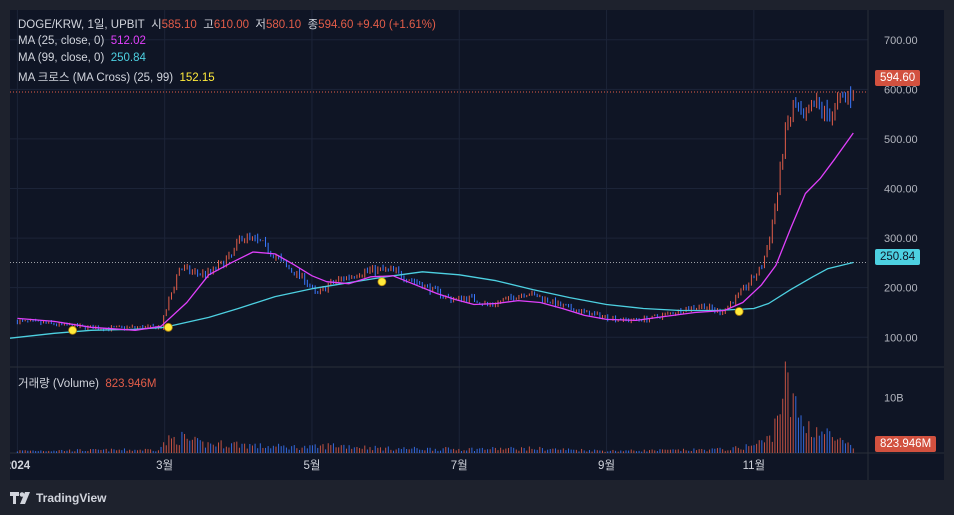 This screenshot has width=954, height=515. I want to click on ma-cross-legend: MA 크로스 (MA Cross) (25, 99) 152.15, so click(116, 77).